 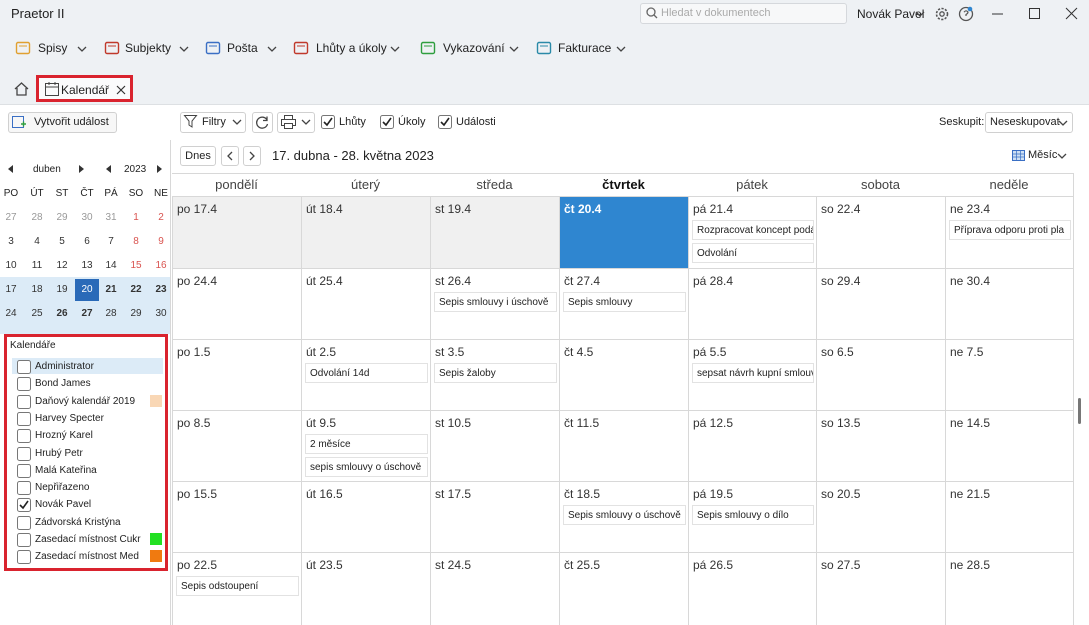 What do you see at coordinates (1034, 13) in the screenshot?
I see `maximize` at bounding box center [1034, 13].